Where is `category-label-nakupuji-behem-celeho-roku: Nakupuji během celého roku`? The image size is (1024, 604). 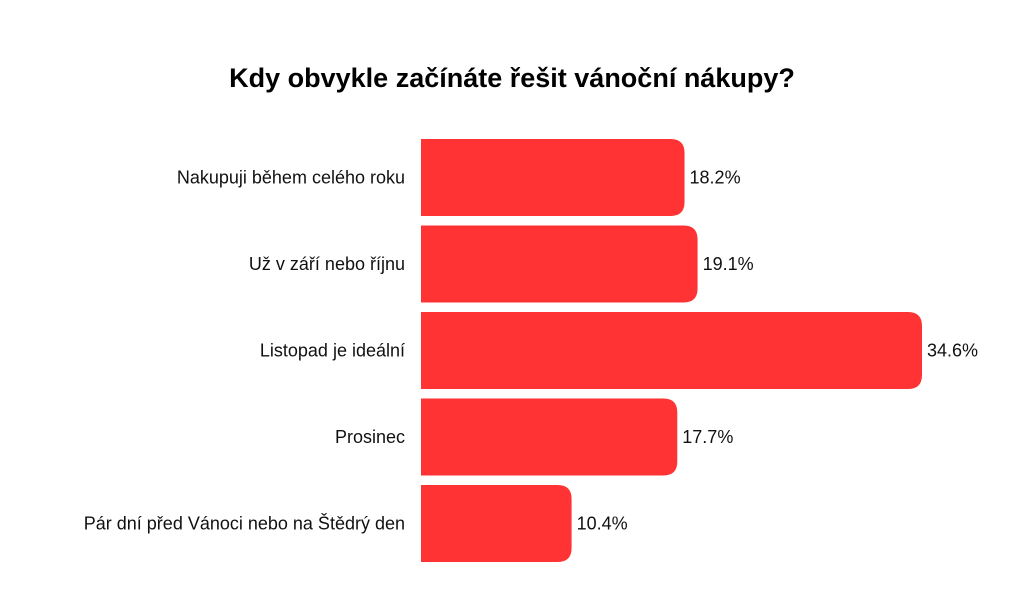 category-label-nakupuji-behem-celeho-roku: Nakupuji během celého roku is located at coordinates (291, 178).